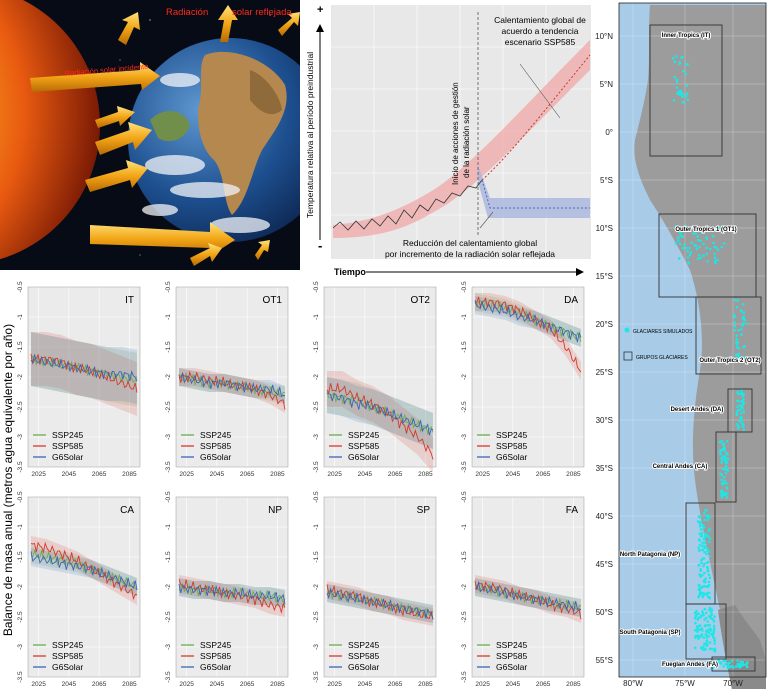 The image size is (768, 689). What do you see at coordinates (320, 245) in the screenshot?
I see `concept-minus-sign: -` at bounding box center [320, 245].